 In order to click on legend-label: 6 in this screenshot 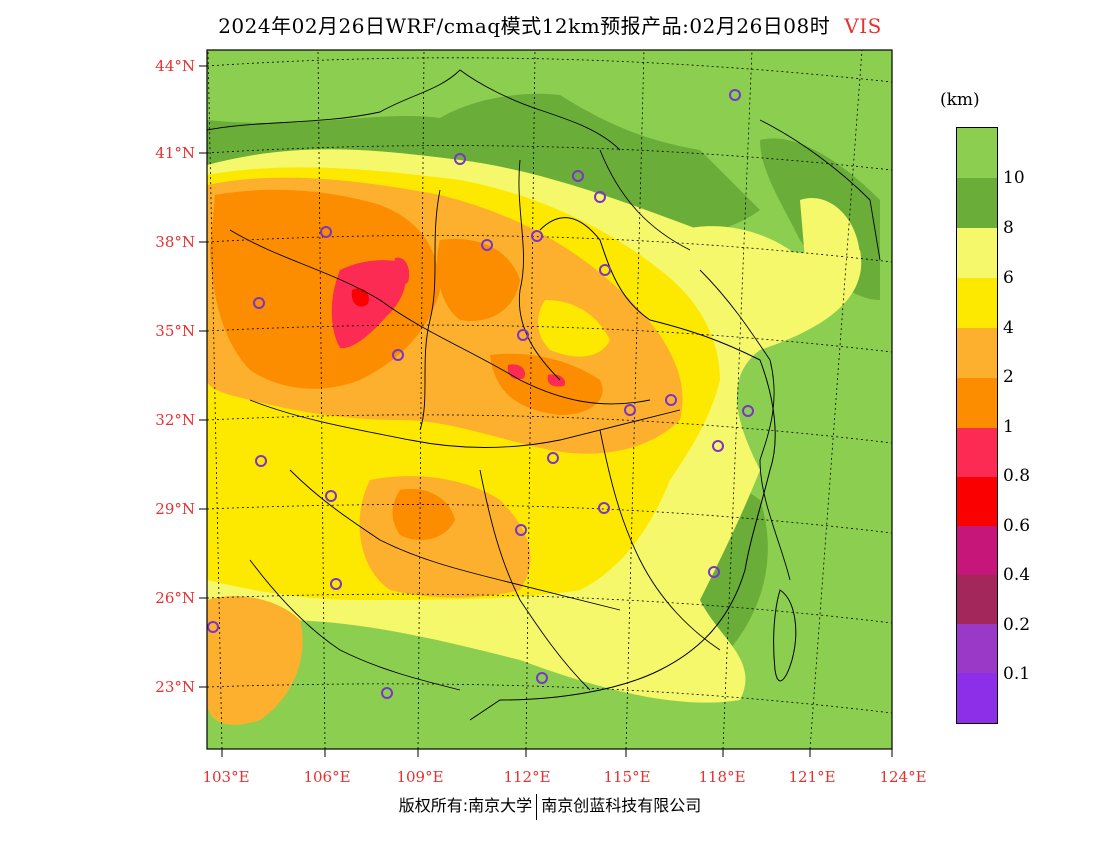, I will do `click(1008, 278)`.